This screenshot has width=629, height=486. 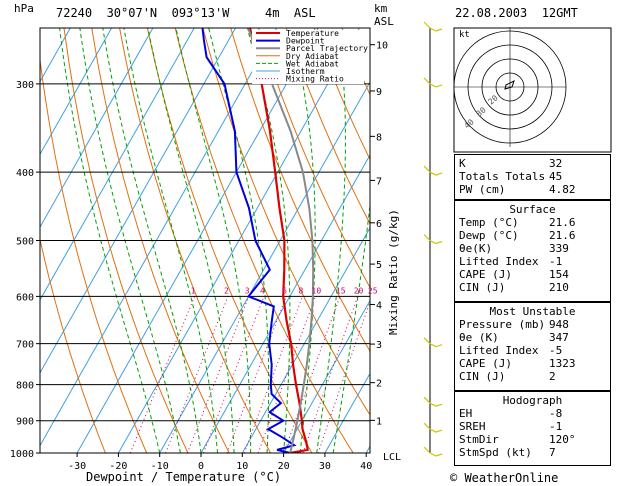 What do you see at coordinates (379, 345) in the screenshot?
I see `km-tick-label: 3` at bounding box center [379, 345].